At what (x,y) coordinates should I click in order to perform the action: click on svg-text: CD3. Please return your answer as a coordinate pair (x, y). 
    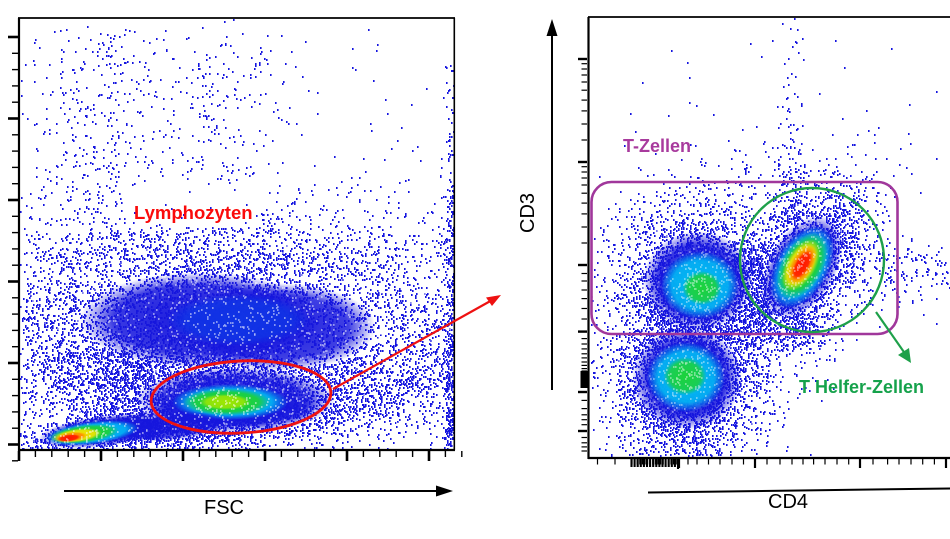
    Looking at the image, I should click on (528, 213).